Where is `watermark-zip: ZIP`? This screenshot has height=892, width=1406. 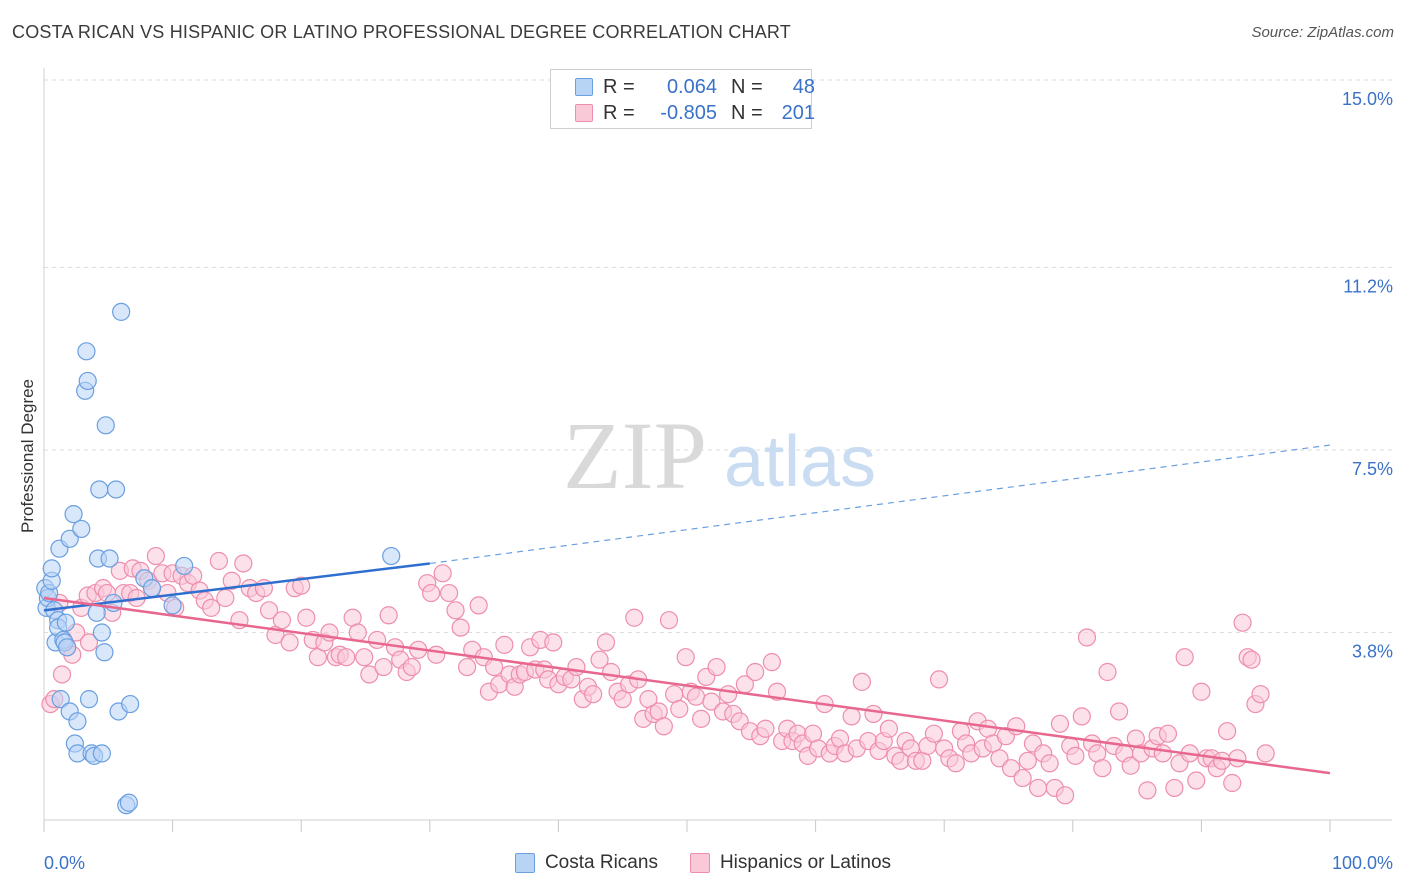 watermark-zip: ZIP is located at coordinates (635, 455).